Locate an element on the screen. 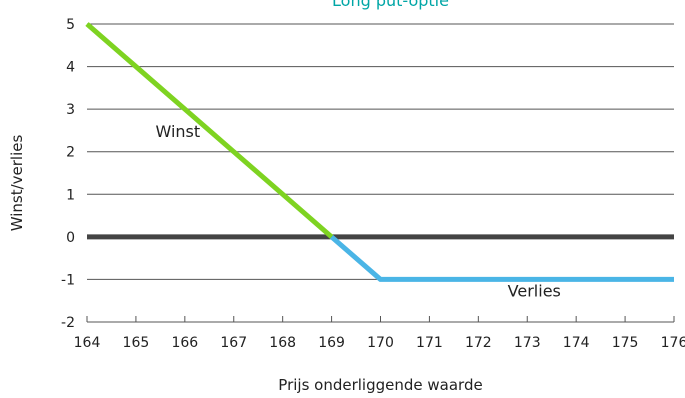 This screenshot has height=398, width=685. x-tick-label: 170 is located at coordinates (380, 343).